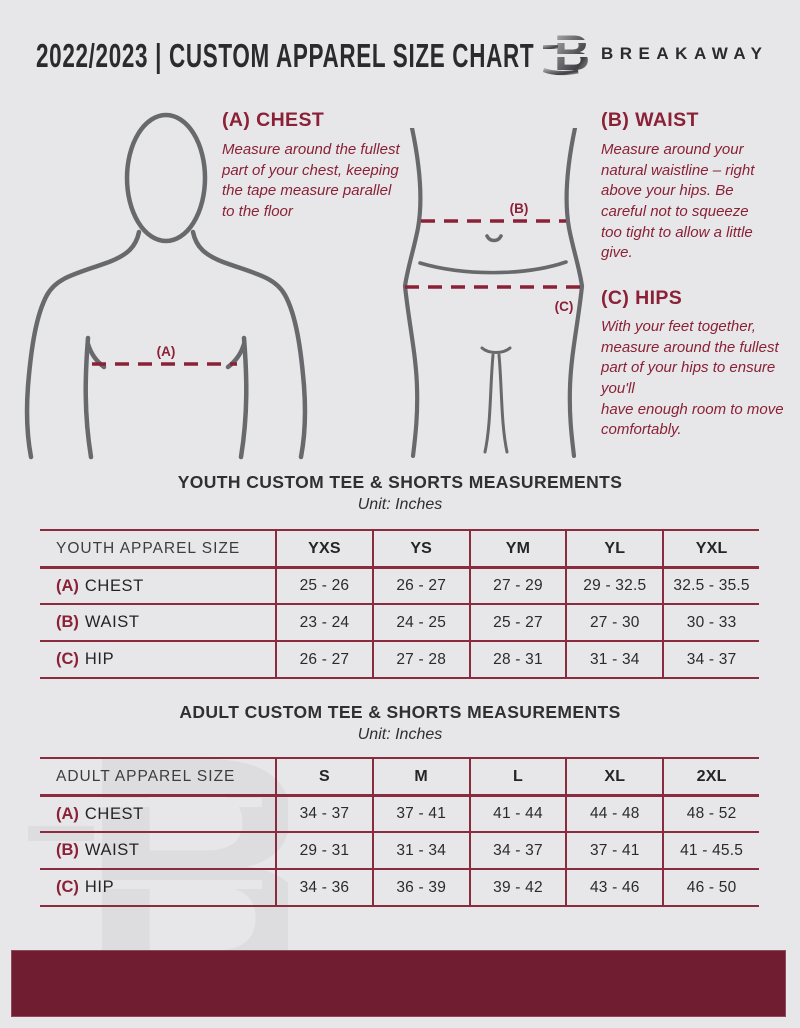 The height and width of the screenshot is (1028, 800). What do you see at coordinates (642, 298) in the screenshot?
I see `hips-instruction-heading: (C) HIPS` at bounding box center [642, 298].